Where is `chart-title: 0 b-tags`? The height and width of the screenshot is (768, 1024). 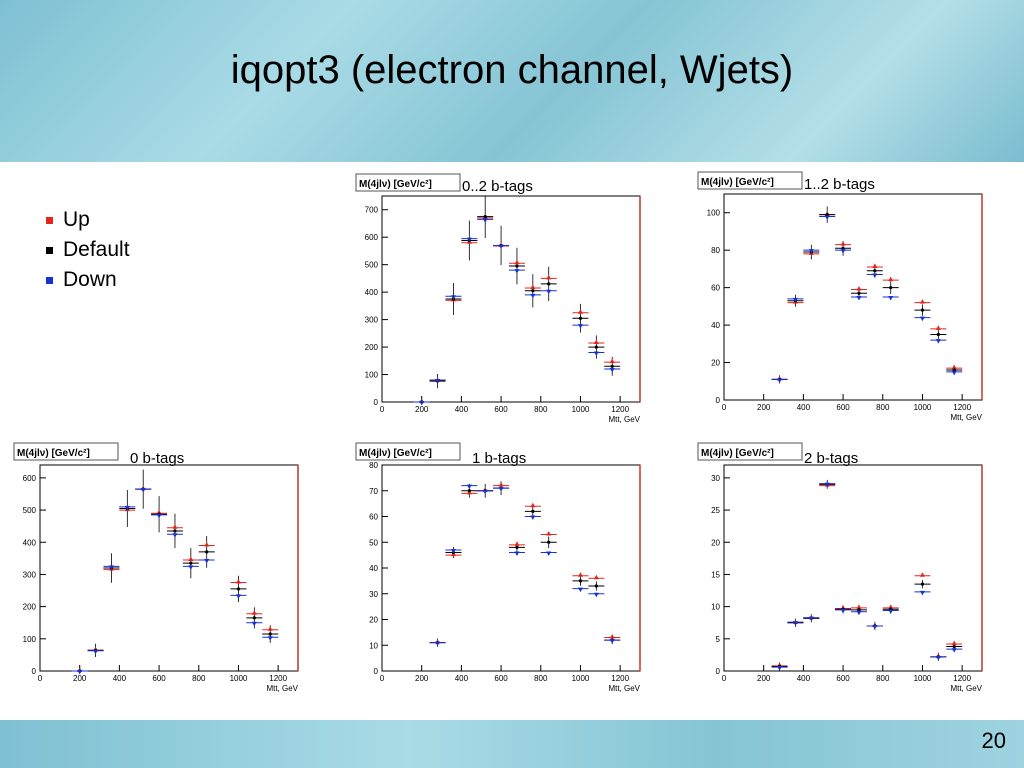
chart-title: 0 b-tags is located at coordinates (157, 458).